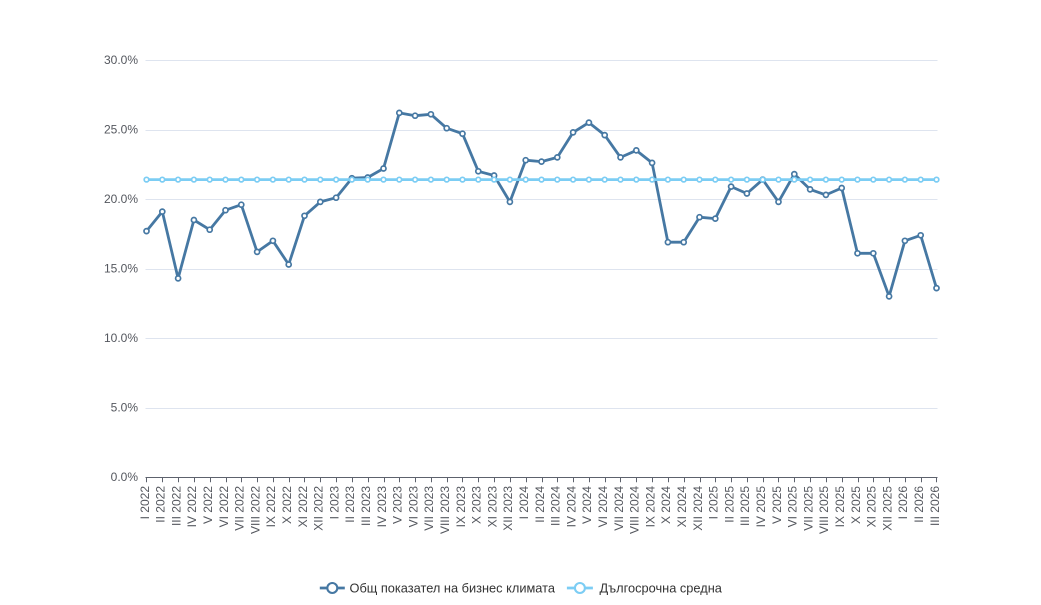 This screenshot has height=605, width=1041. I want to click on svg-text: XII 2023, so click(508, 508).